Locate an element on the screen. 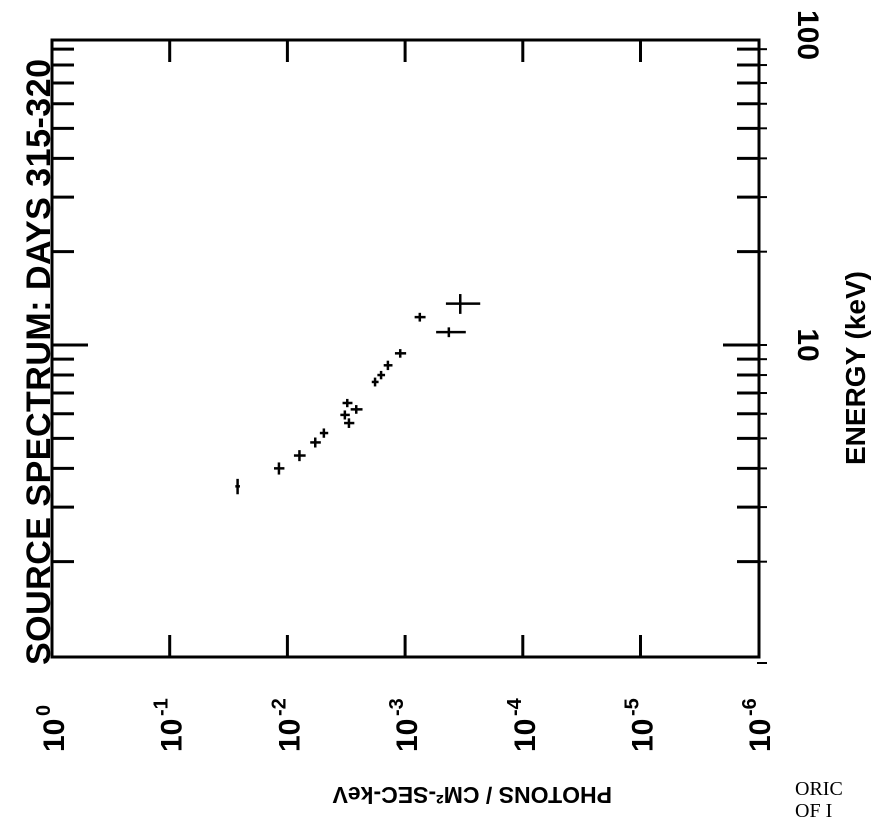 This screenshot has width=887, height=834. x-tick-label: 10-1 is located at coordinates (170, 725).